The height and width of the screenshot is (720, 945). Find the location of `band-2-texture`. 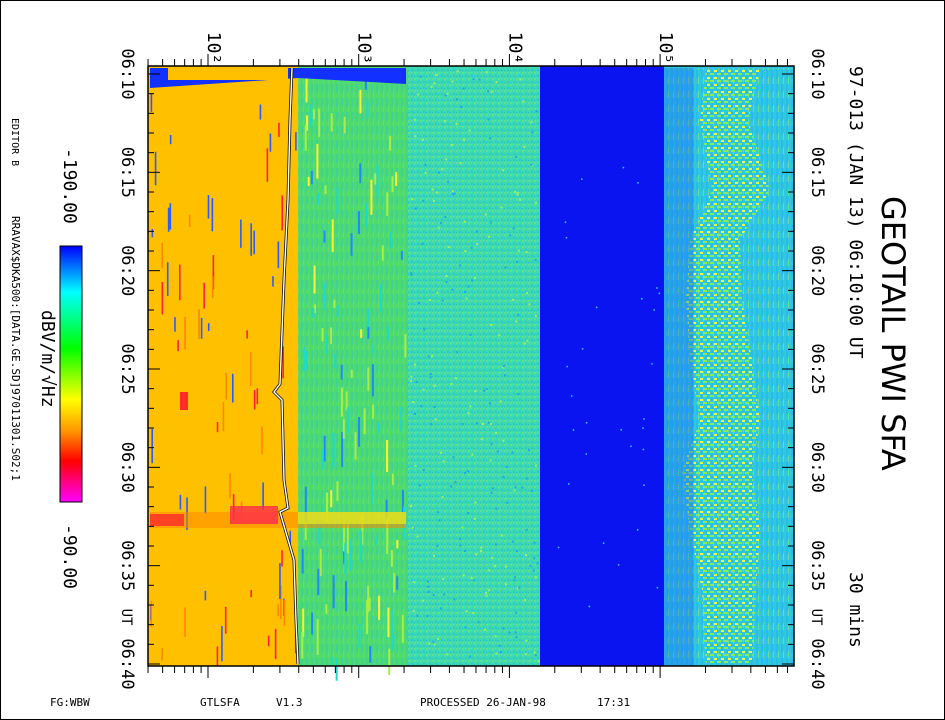

band-2-texture is located at coordinates (353, 367).